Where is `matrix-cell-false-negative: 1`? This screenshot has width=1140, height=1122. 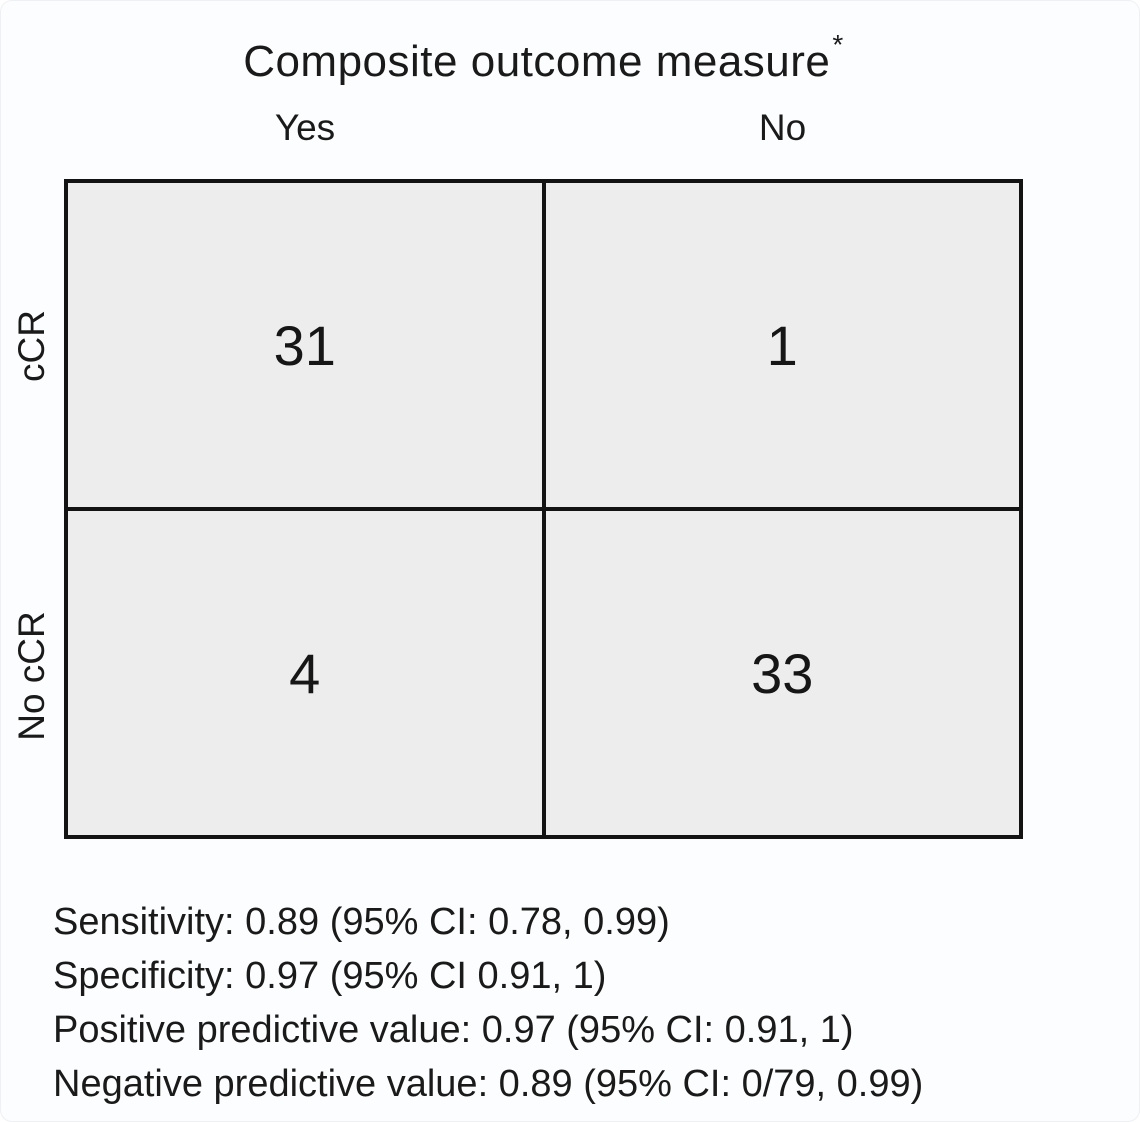
matrix-cell-false-negative: 1 is located at coordinates (782, 345).